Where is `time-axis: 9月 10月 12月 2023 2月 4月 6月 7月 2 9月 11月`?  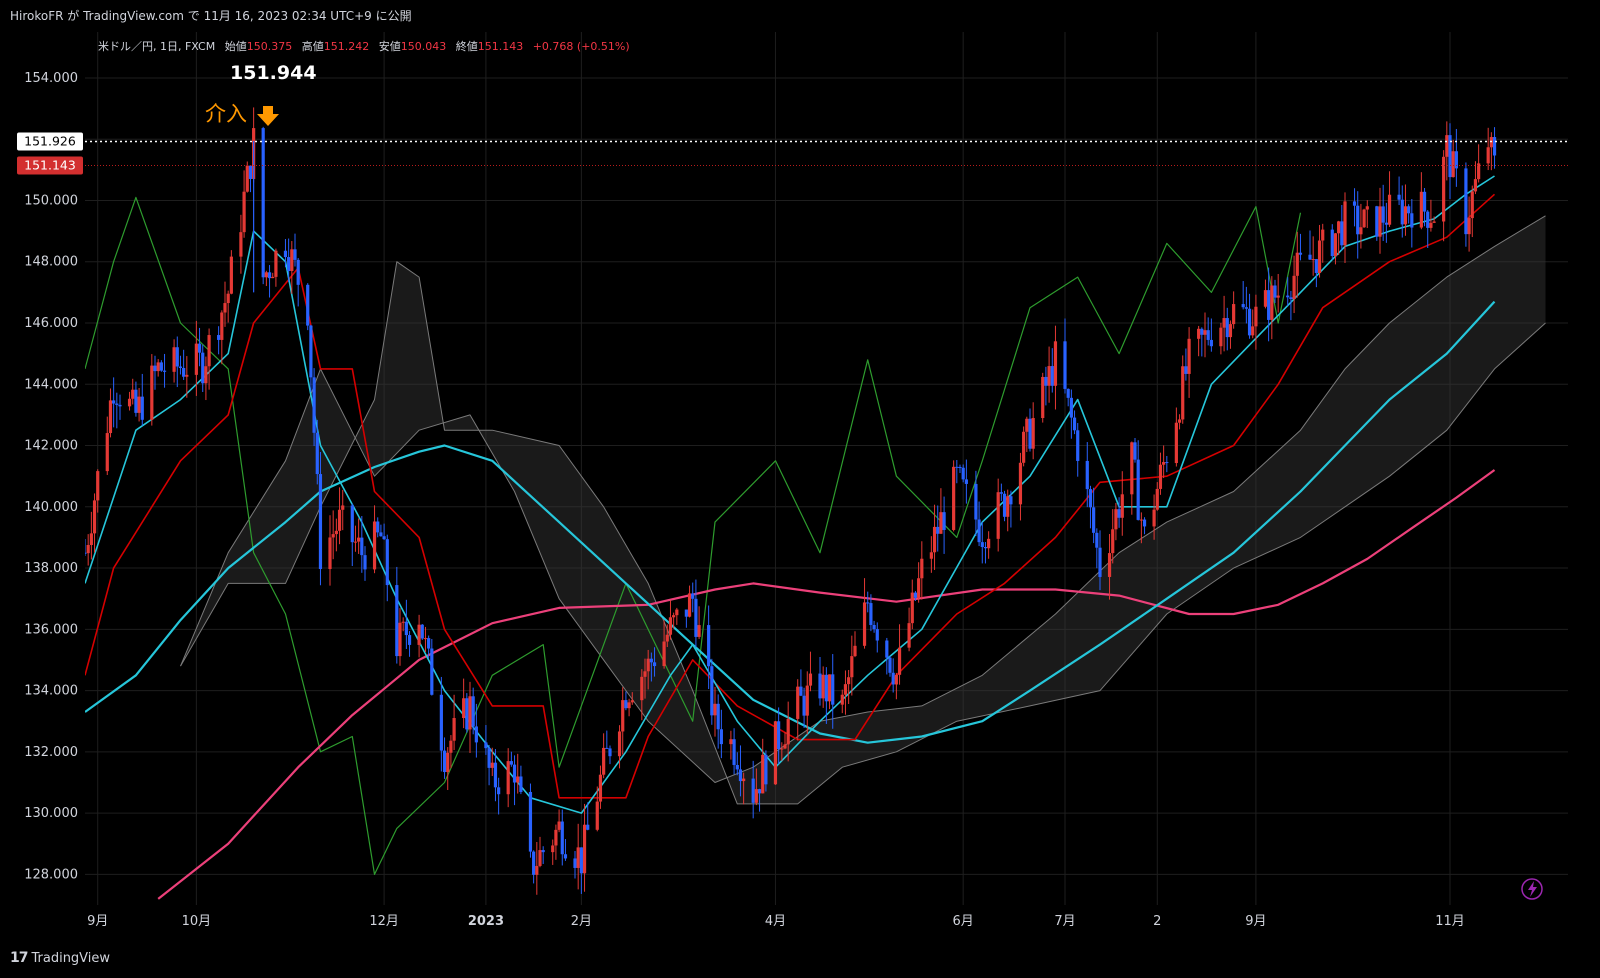 time-axis: 9月 10月 12月 2023 2月 4月 6月 7月 2 9月 11月 is located at coordinates (776, 921).